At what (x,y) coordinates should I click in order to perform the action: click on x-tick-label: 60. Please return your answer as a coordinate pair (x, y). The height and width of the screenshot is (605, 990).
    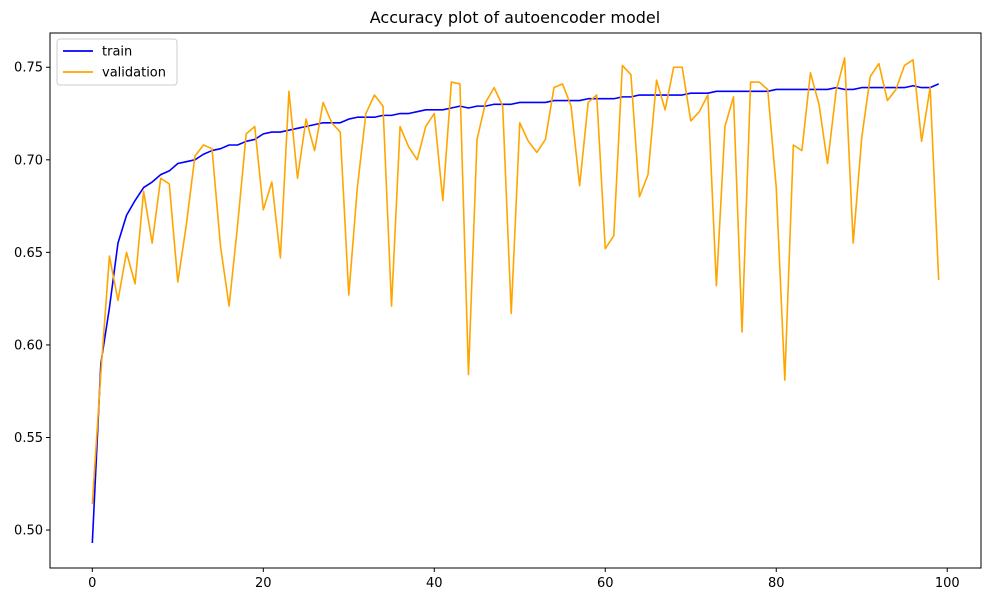
    Looking at the image, I should click on (605, 583).